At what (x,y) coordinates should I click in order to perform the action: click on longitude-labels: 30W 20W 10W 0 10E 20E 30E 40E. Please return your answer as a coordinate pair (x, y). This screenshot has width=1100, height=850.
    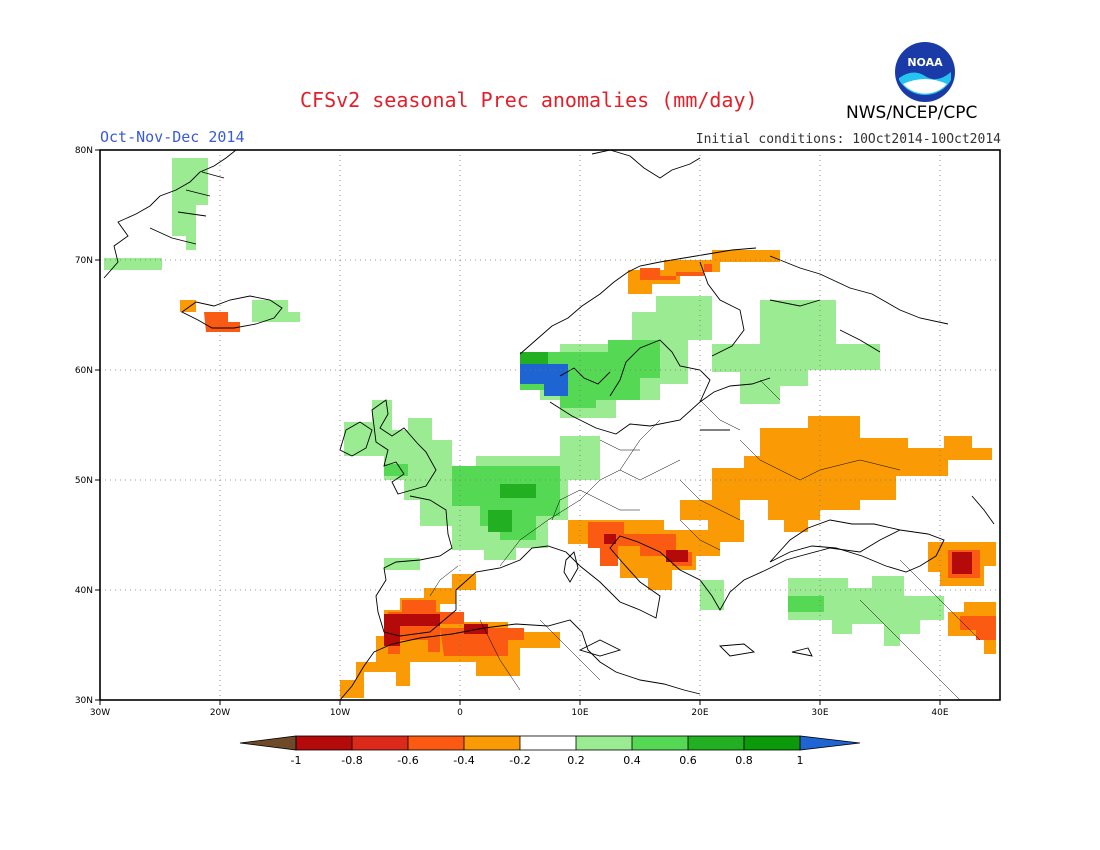
    Looking at the image, I should click on (519, 713).